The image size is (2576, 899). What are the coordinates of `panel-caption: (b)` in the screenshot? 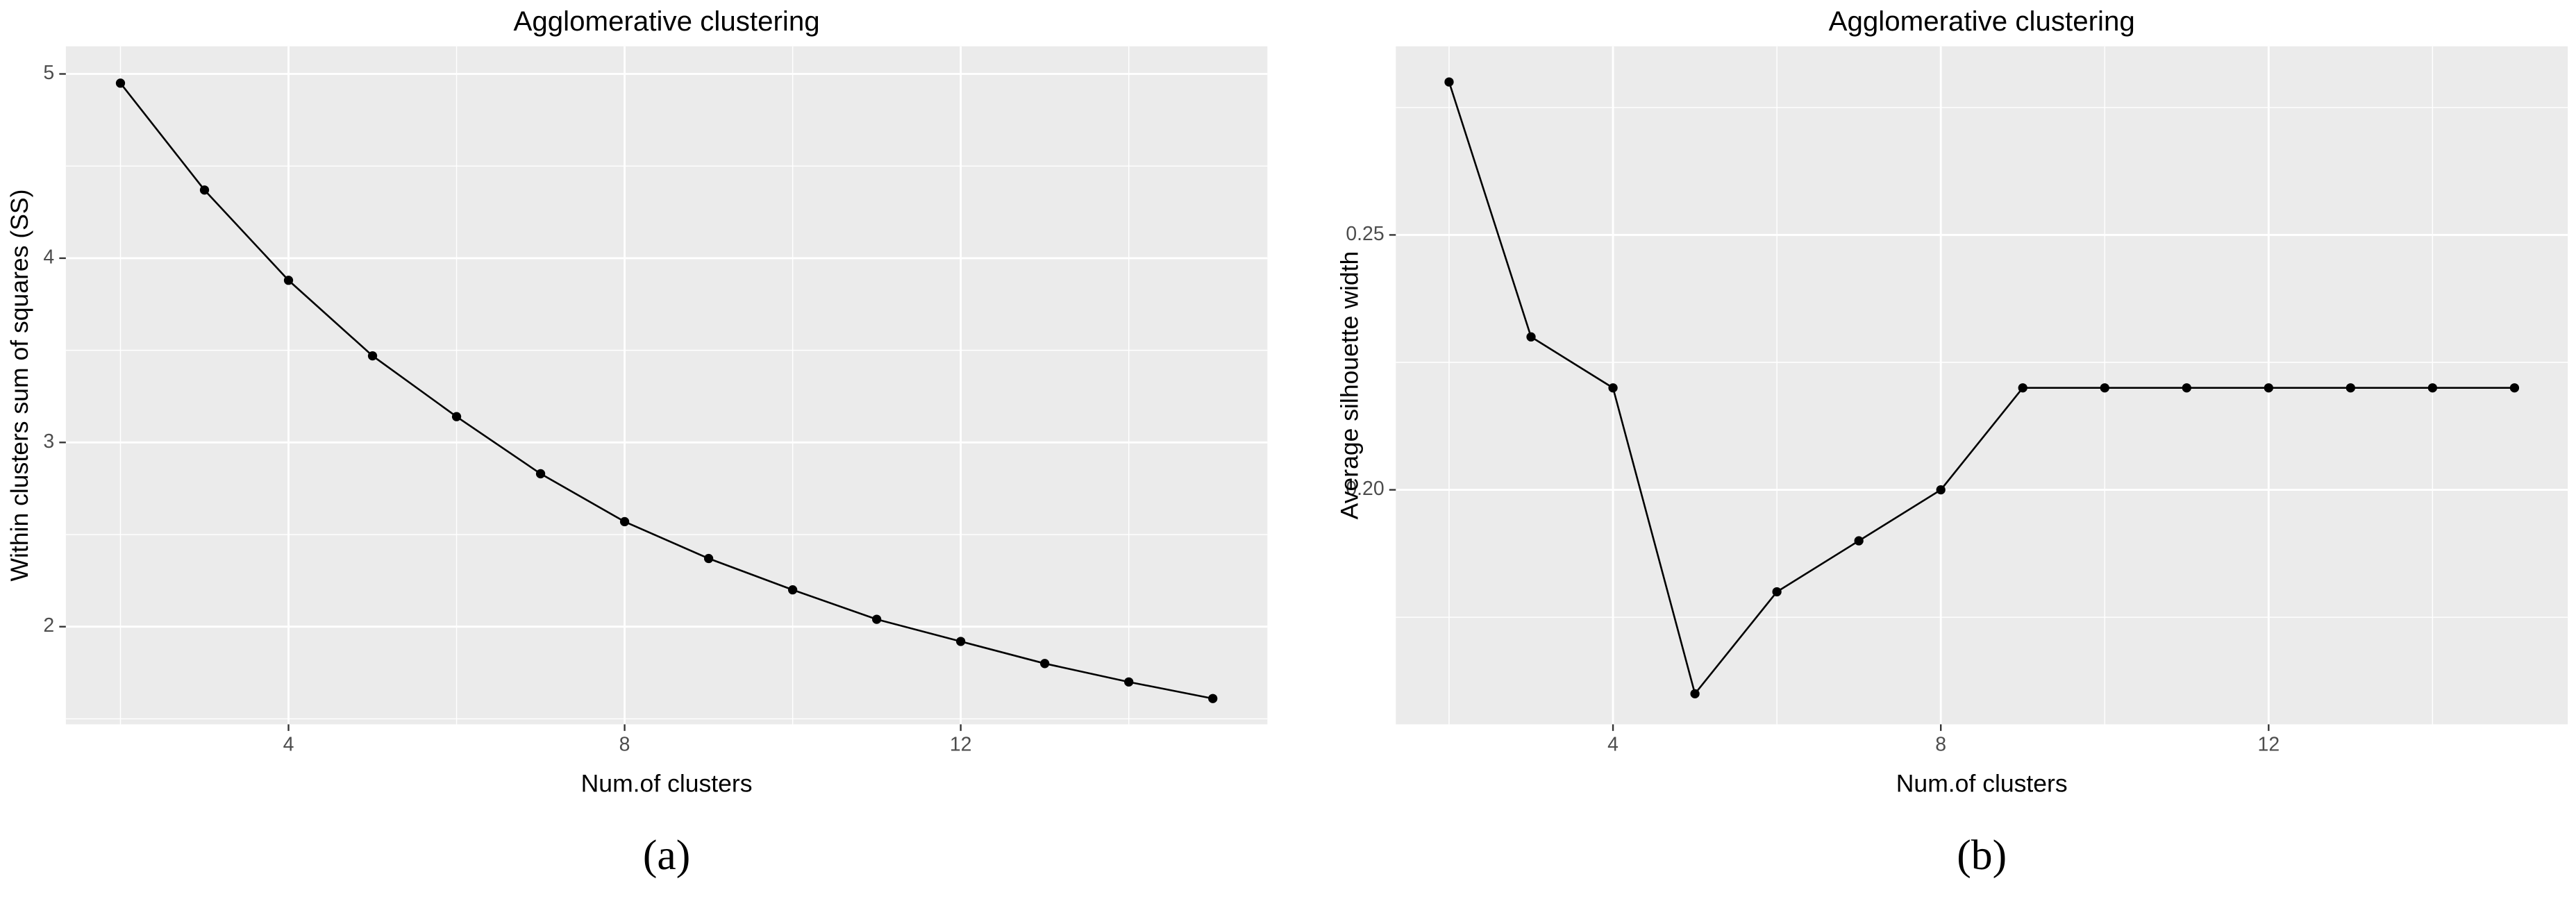 It's located at (1982, 855).